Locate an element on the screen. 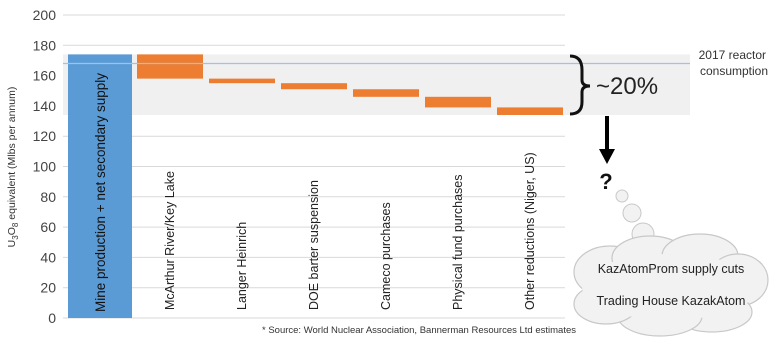 The width and height of the screenshot is (771, 340). thought-bubble-medium is located at coordinates (632, 213).